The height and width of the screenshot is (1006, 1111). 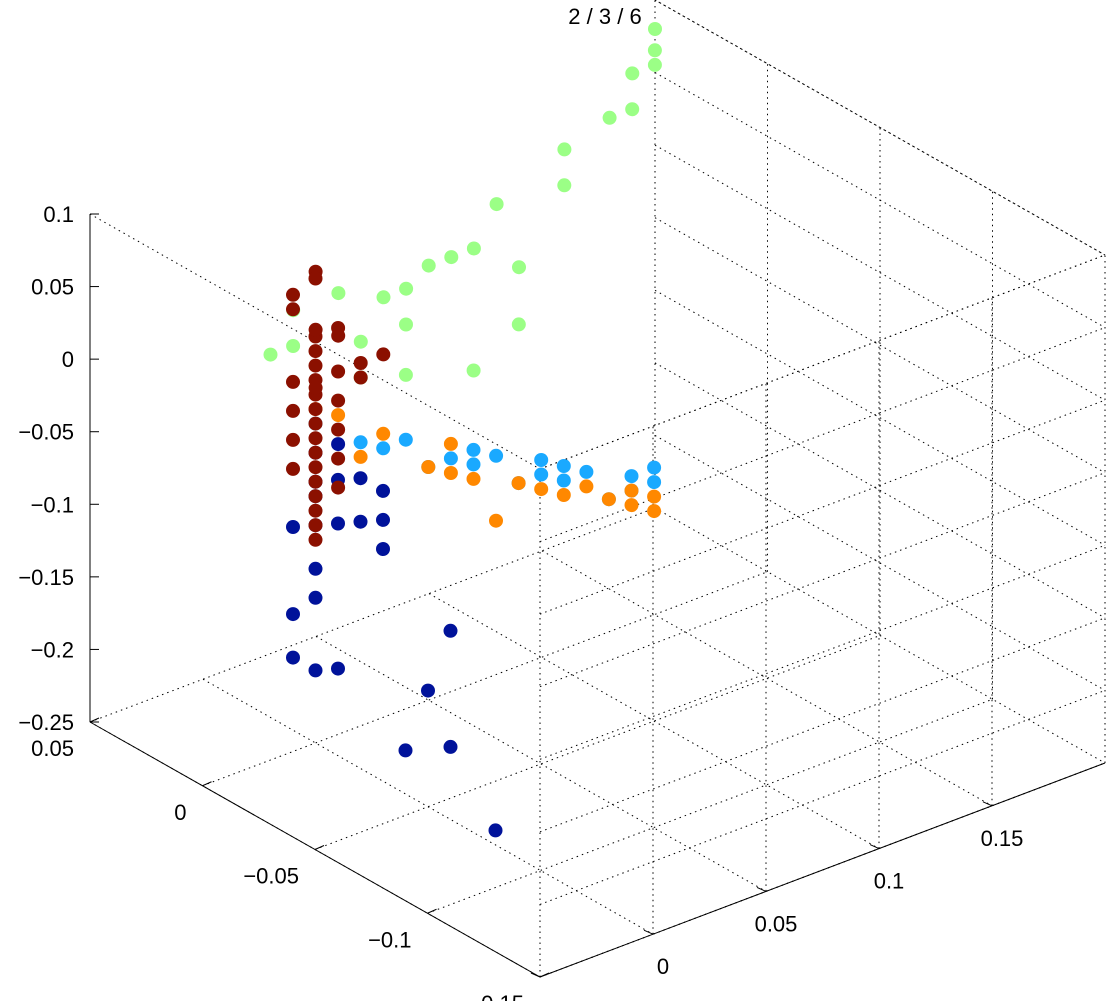 I want to click on x-tick-label: −0.1, so click(x=389, y=939).